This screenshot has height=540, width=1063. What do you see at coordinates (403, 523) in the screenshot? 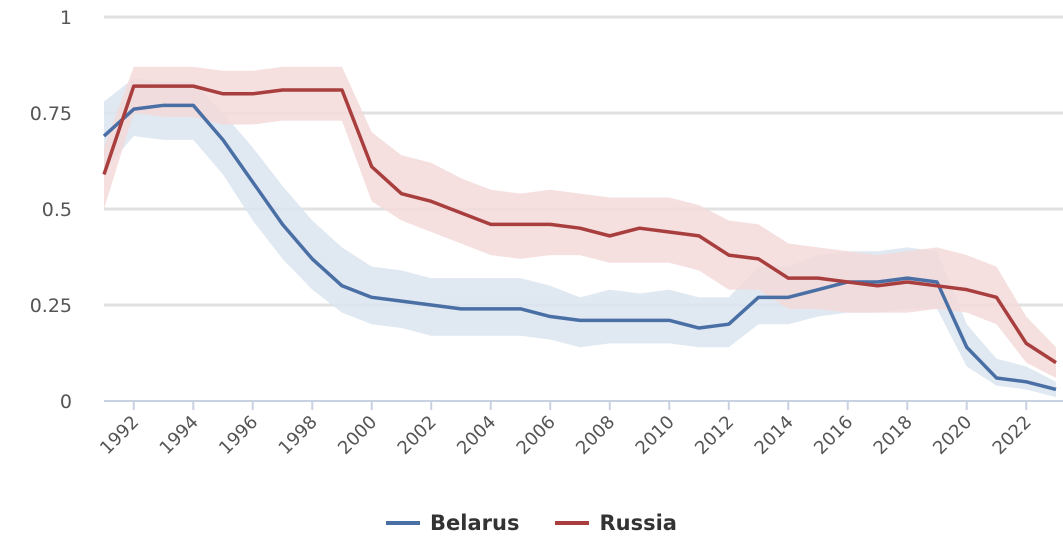
I see `legend-swatch-belarus` at bounding box center [403, 523].